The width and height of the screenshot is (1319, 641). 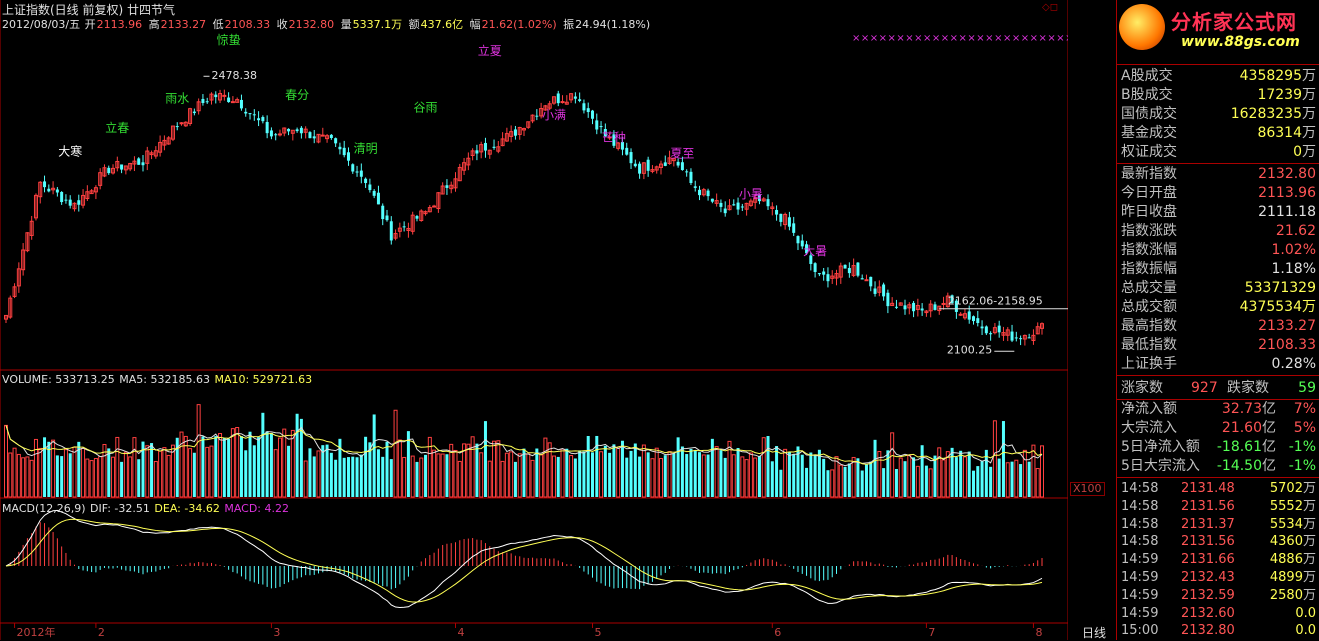 What do you see at coordinates (1293, 364) in the screenshot?
I see `index-value: 0.28%` at bounding box center [1293, 364].